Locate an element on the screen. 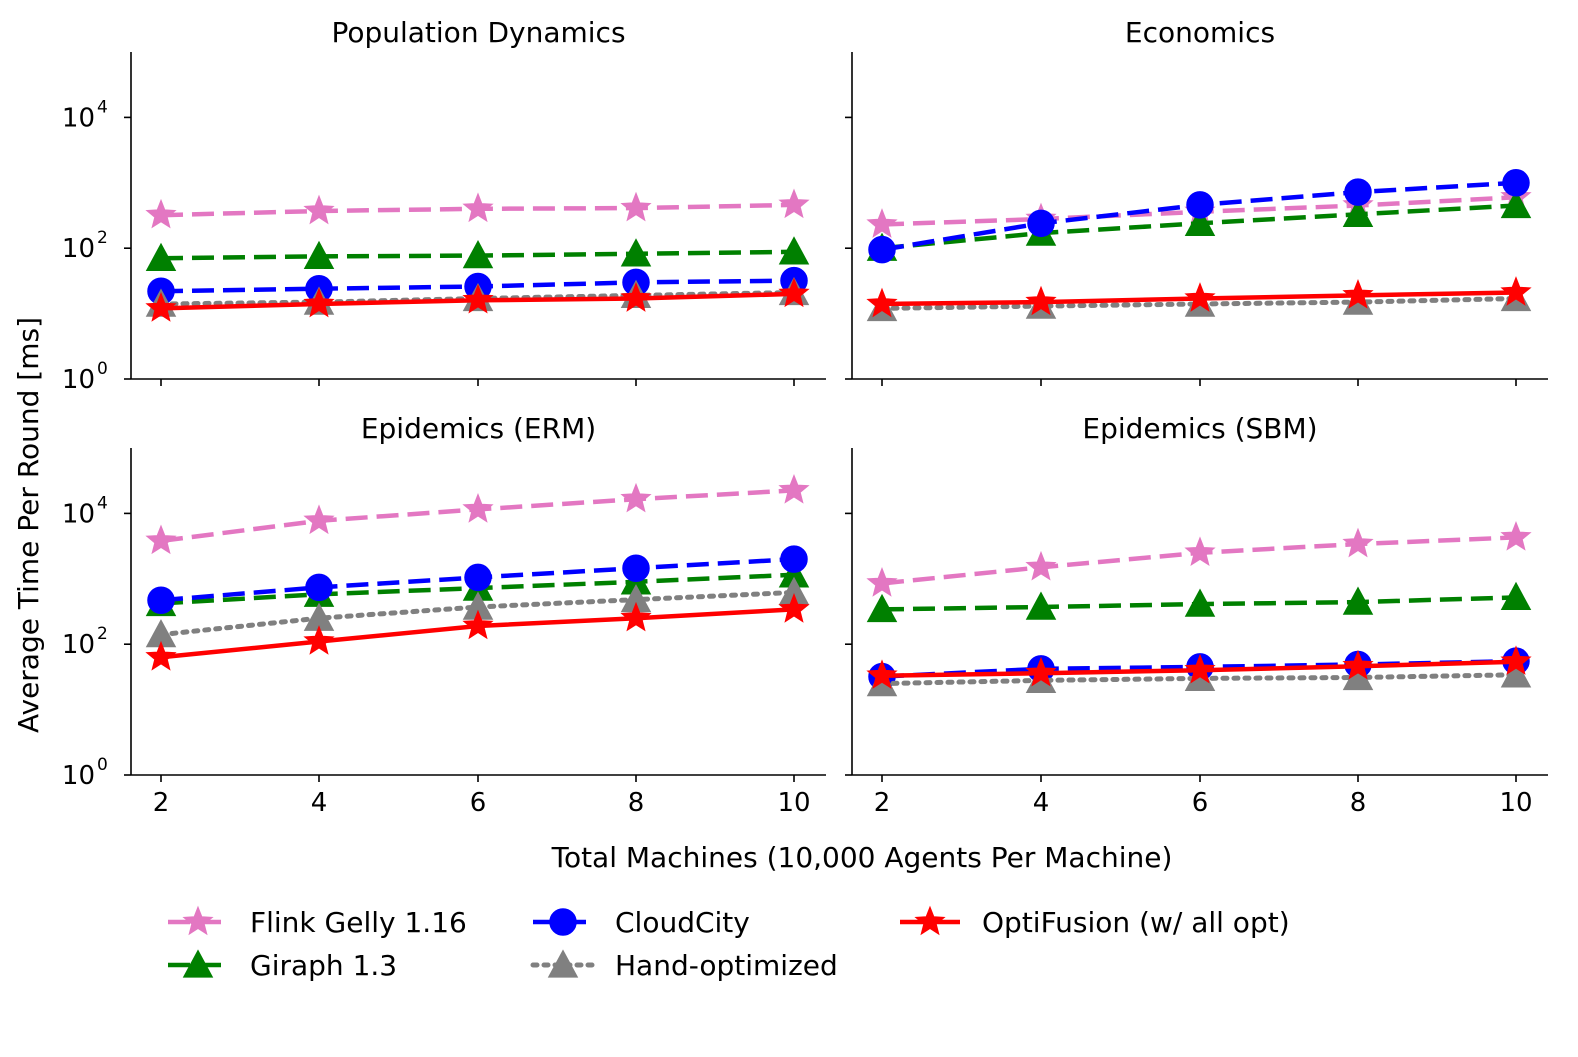 This screenshot has width=1578, height=1057. legend-label: CloudCity is located at coordinates (682, 922).